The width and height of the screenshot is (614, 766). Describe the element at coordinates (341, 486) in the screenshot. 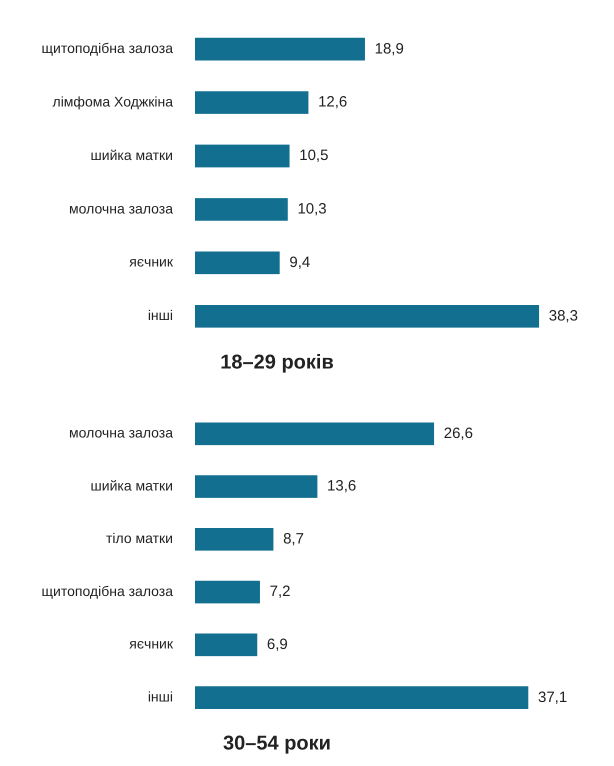

I see `data-label: 13,6` at that location.